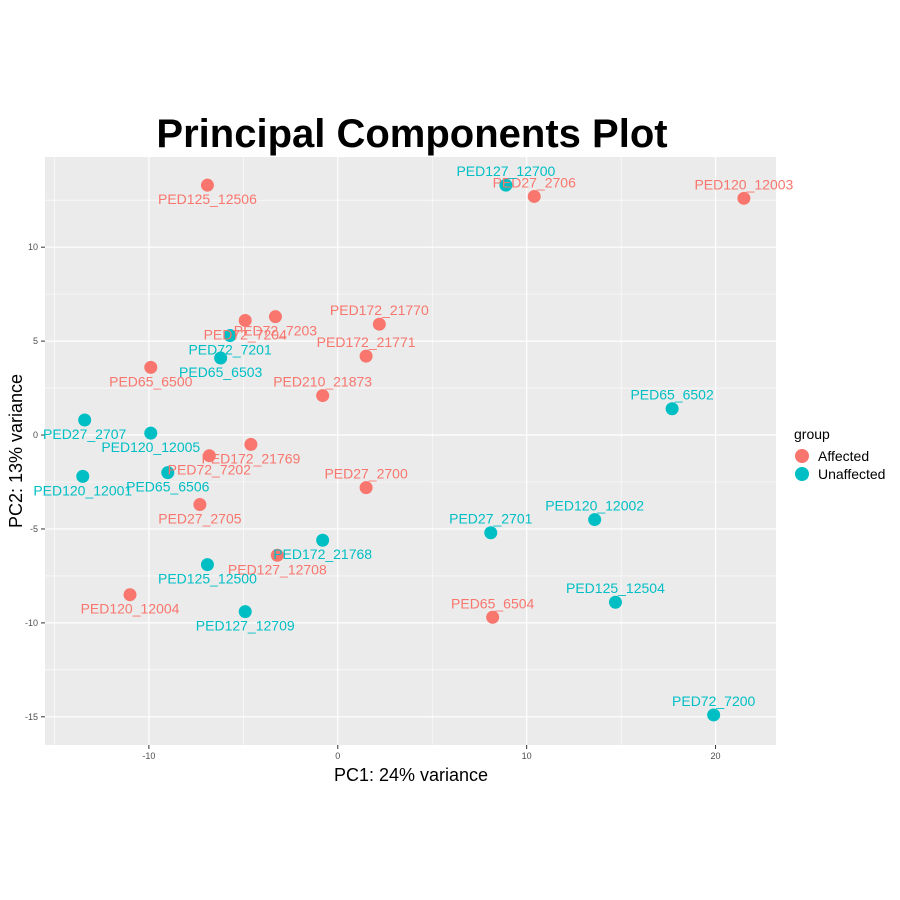 This screenshot has width=900, height=900. Describe the element at coordinates (527, 756) in the screenshot. I see `x-tick-label: 10` at that location.